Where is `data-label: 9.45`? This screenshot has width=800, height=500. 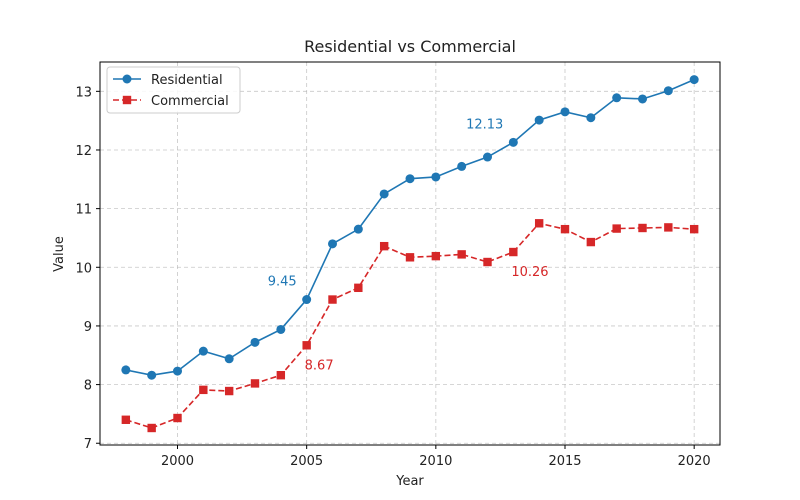
data-label: 9.45 is located at coordinates (282, 282).